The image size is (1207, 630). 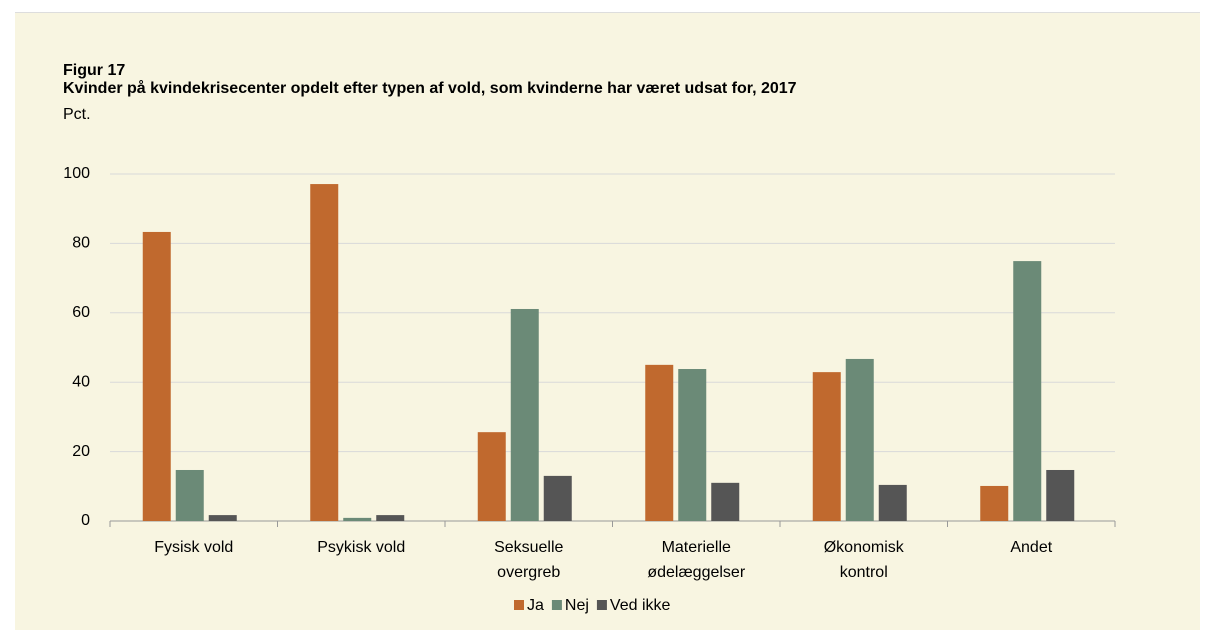 I want to click on y-tick-label: 0, so click(x=85, y=520).